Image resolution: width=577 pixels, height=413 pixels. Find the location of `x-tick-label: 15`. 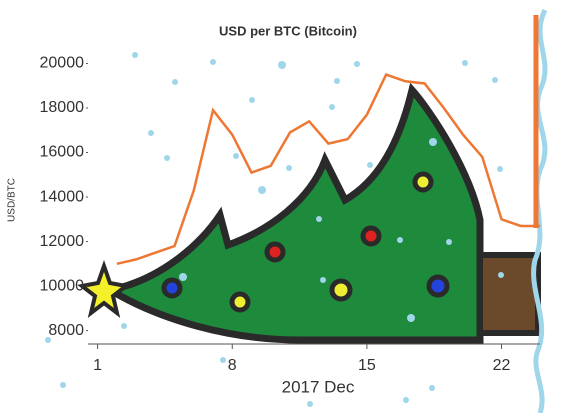

x-tick-label: 15 is located at coordinates (367, 365).